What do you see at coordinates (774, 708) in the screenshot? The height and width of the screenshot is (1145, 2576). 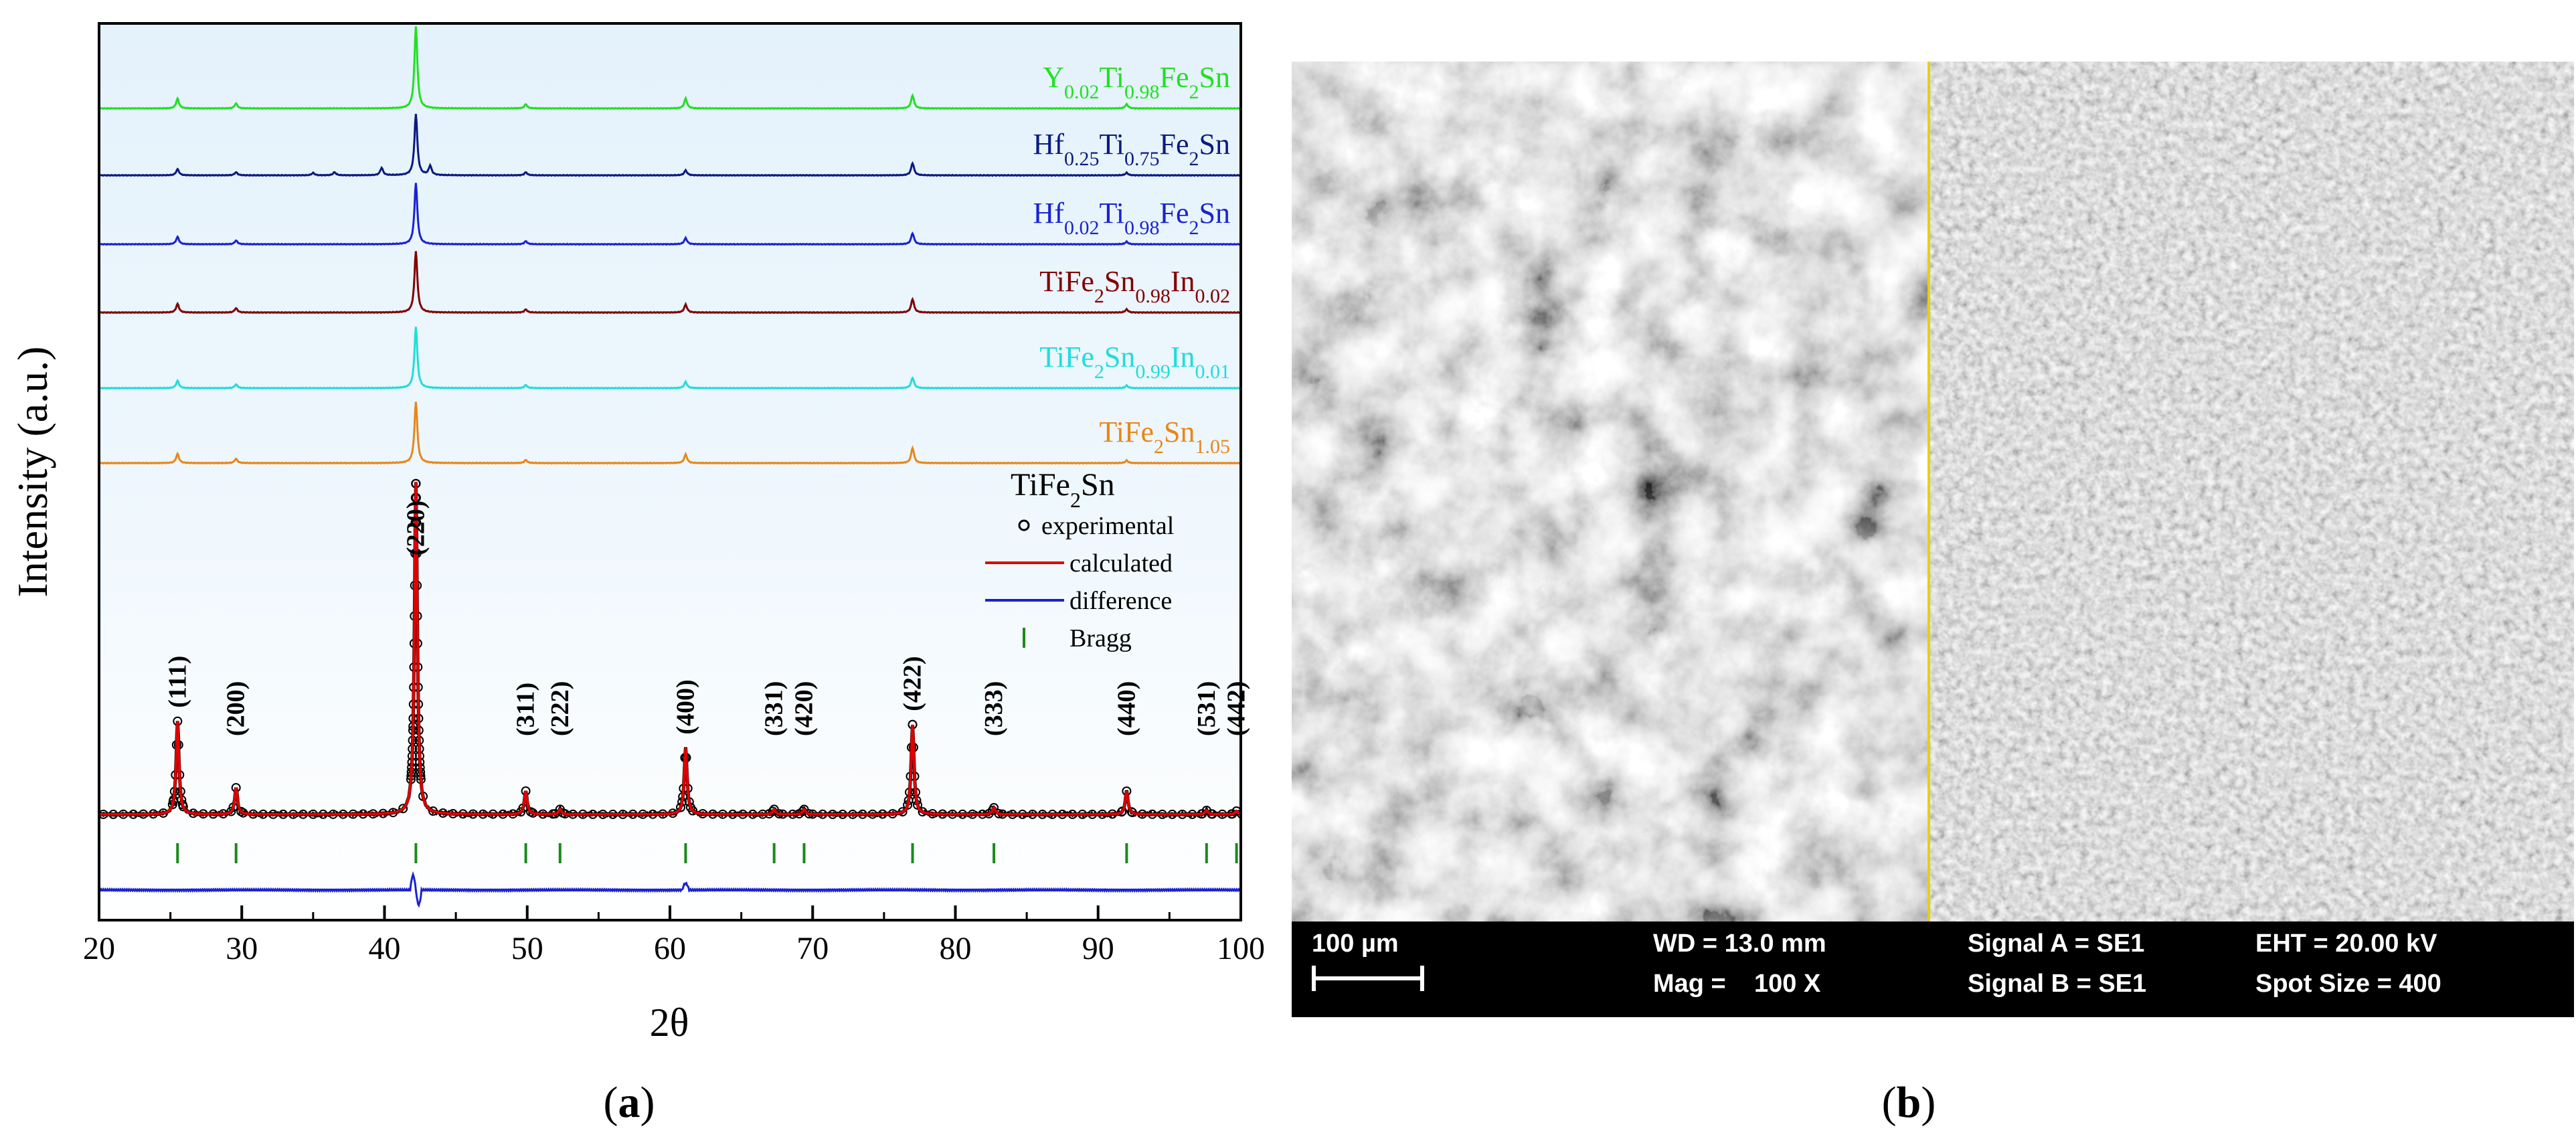 I see `hkl-label-7: (331)` at bounding box center [774, 708].